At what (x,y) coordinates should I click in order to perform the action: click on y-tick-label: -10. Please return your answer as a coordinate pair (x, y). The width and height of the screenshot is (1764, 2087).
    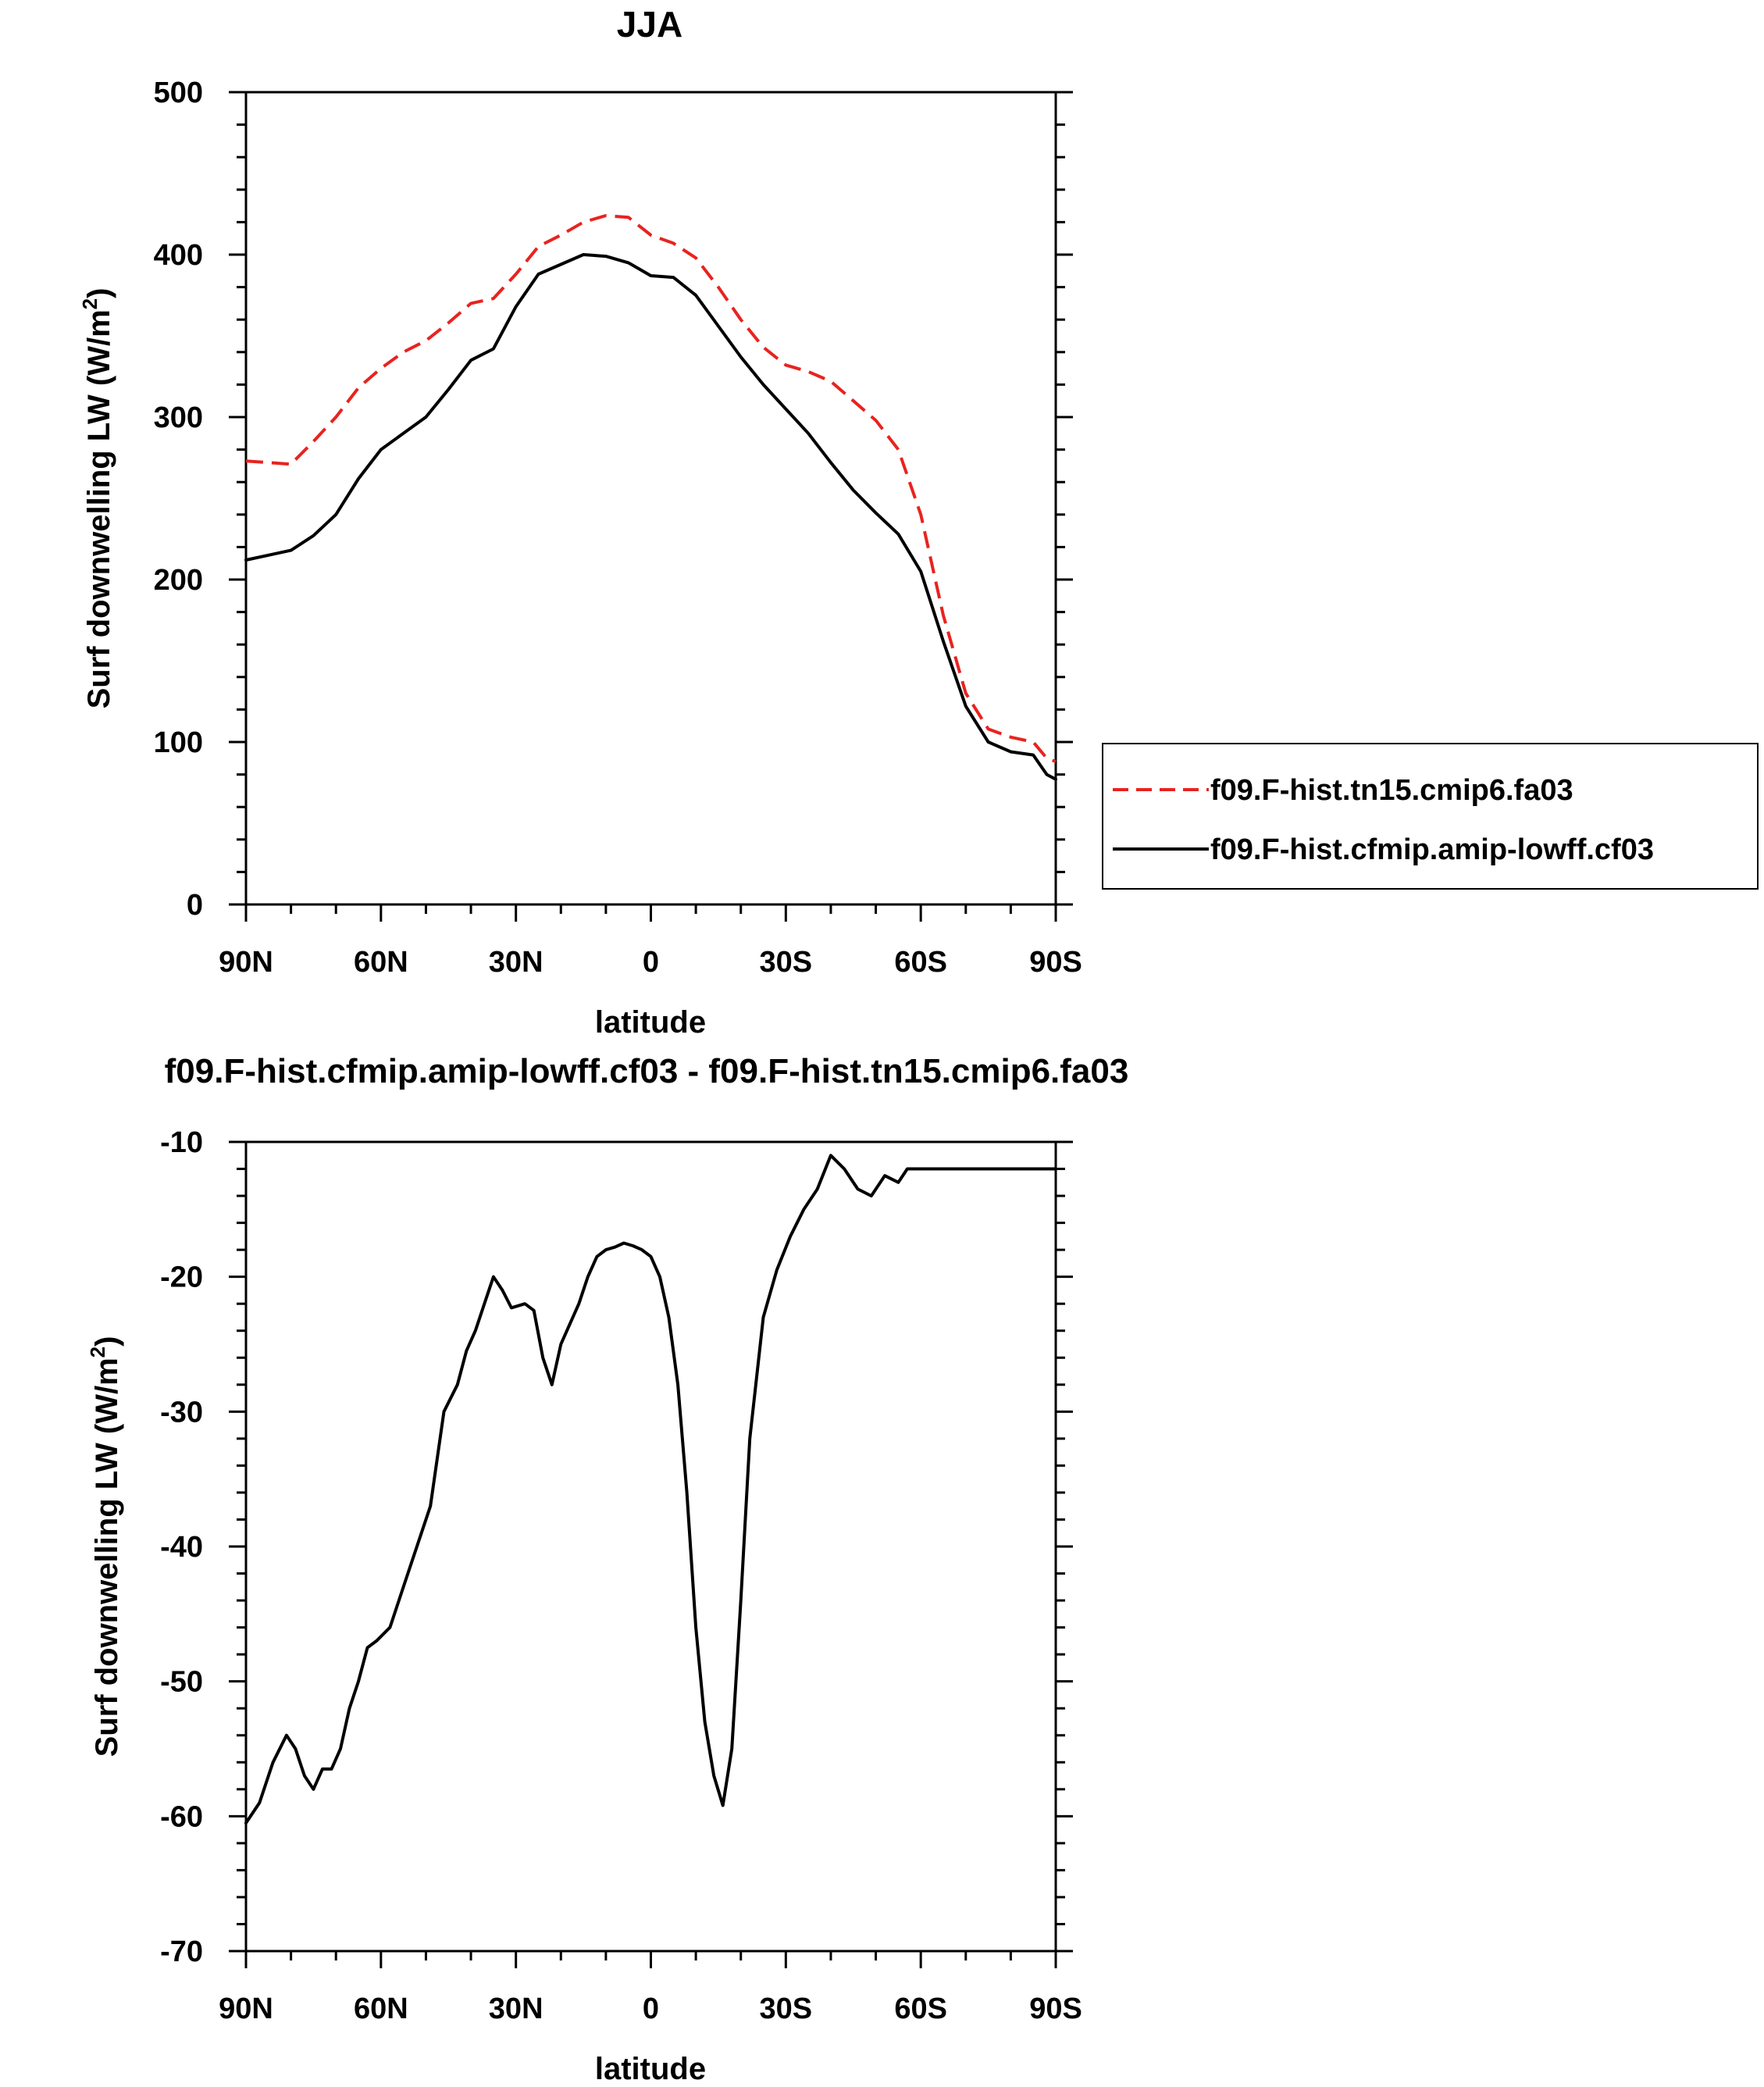
    Looking at the image, I should click on (181, 1142).